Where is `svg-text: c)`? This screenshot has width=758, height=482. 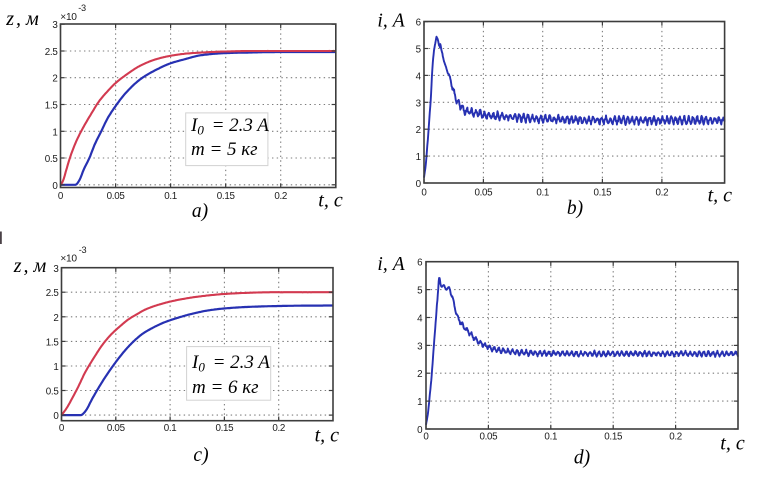
svg-text: c) is located at coordinates (200, 455).